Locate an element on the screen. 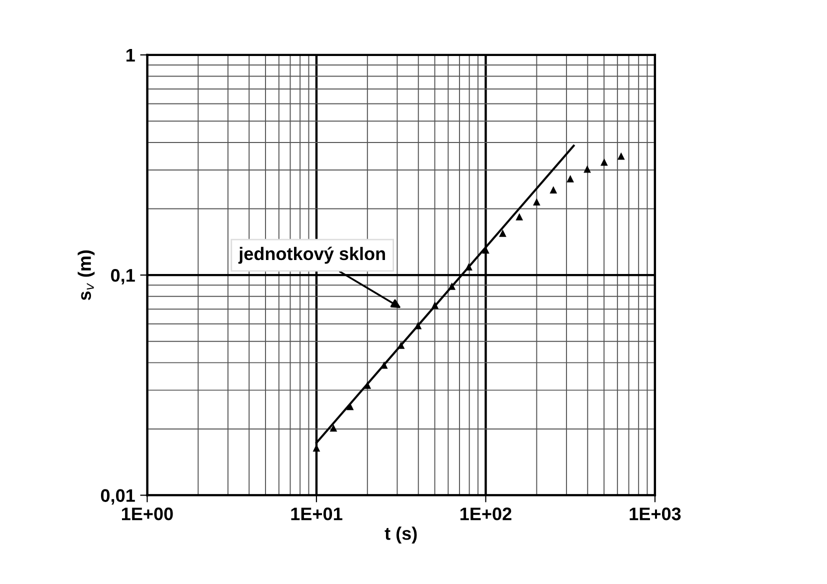 The width and height of the screenshot is (827, 584). y-tick-label: 0,1 is located at coordinates (123, 276).